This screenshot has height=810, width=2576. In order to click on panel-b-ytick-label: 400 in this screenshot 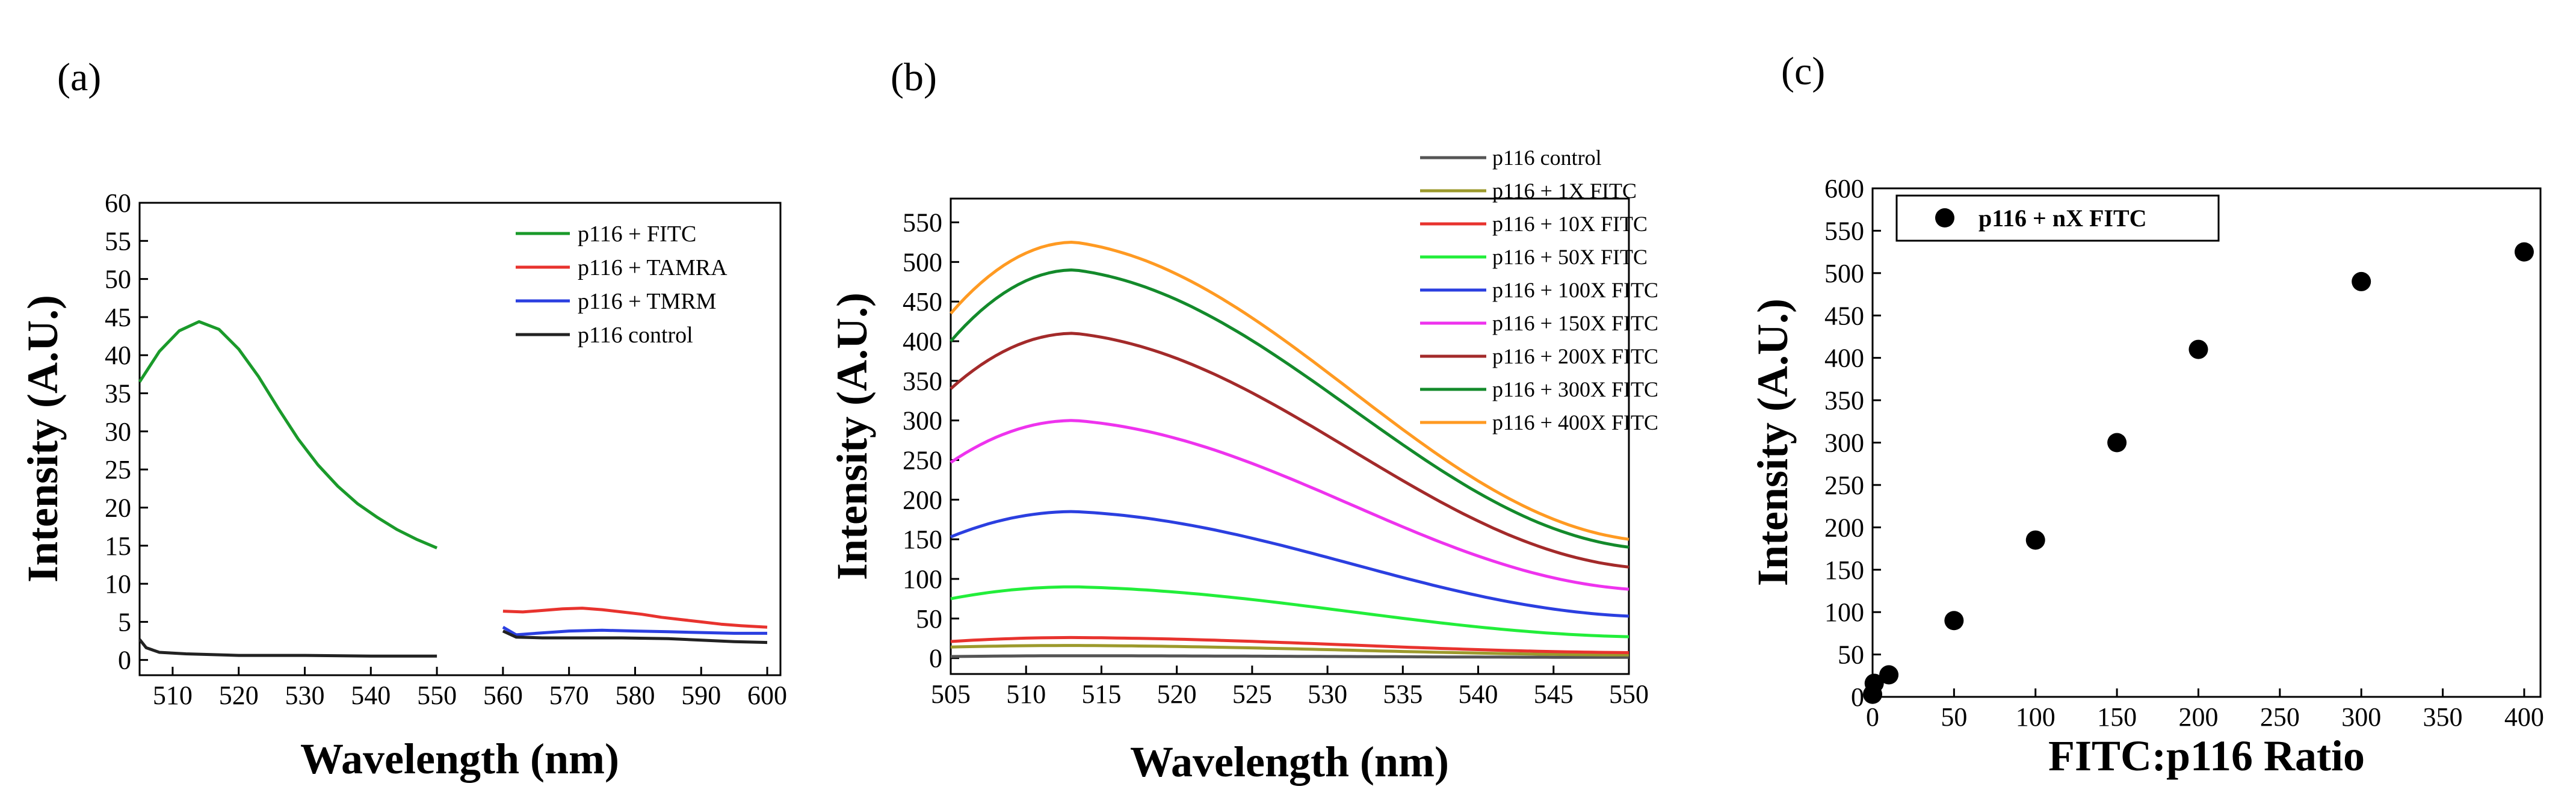, I will do `click(922, 341)`.